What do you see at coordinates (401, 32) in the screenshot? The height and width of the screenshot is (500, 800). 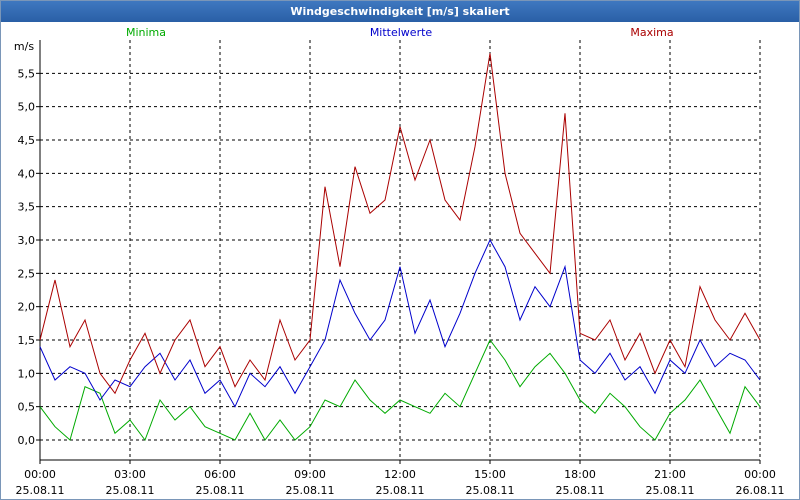 I see `legend-mittelwerte: Mittelwerte` at bounding box center [401, 32].